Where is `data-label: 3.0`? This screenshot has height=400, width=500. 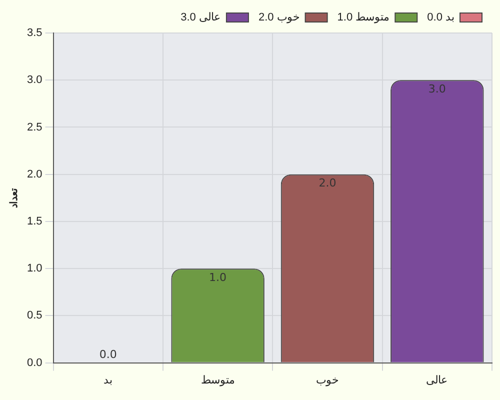 data-label: 3.0 is located at coordinates (437, 89).